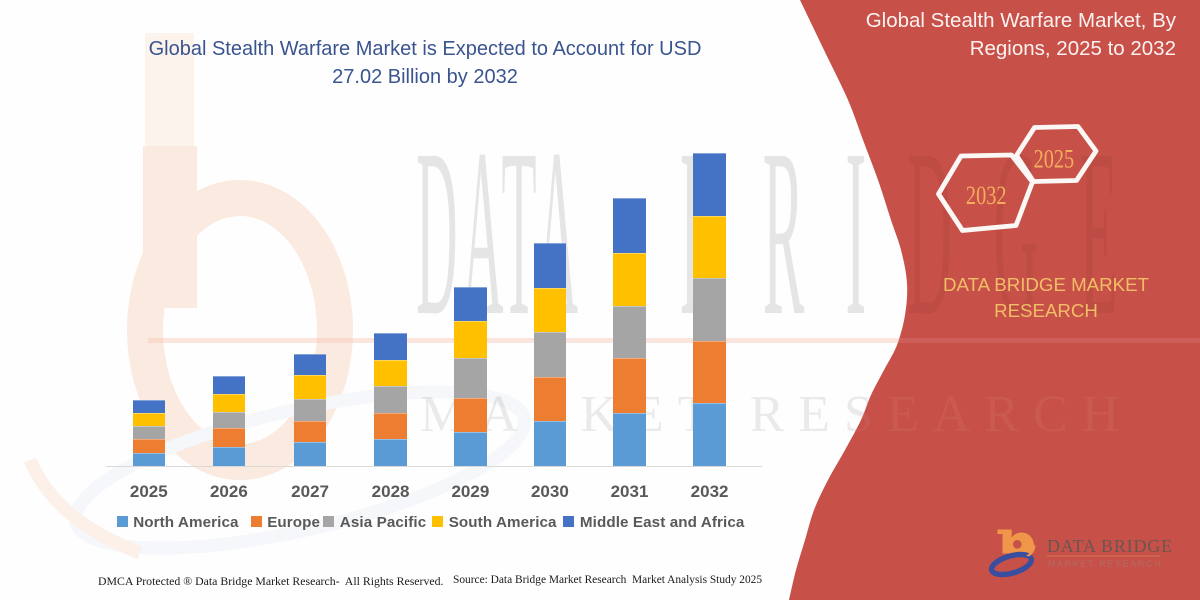 The width and height of the screenshot is (1200, 600). I want to click on svg-text: DATA BRIDGE, so click(1110, 546).